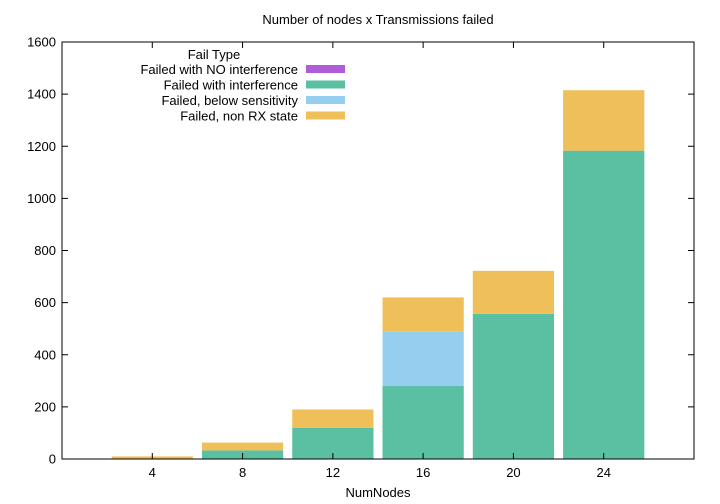 The image size is (720, 504). Describe the element at coordinates (45, 354) in the screenshot. I see `y-tick-label: 400` at that location.